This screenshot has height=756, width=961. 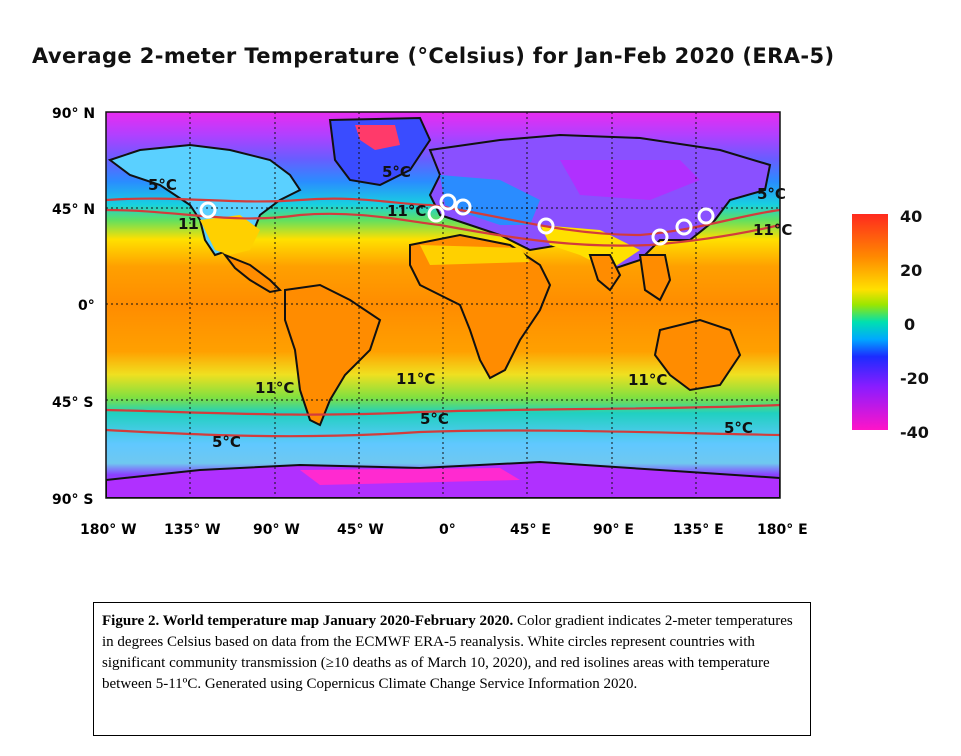 What do you see at coordinates (911, 216) in the screenshot?
I see `colorbar-label: 40` at bounding box center [911, 216].